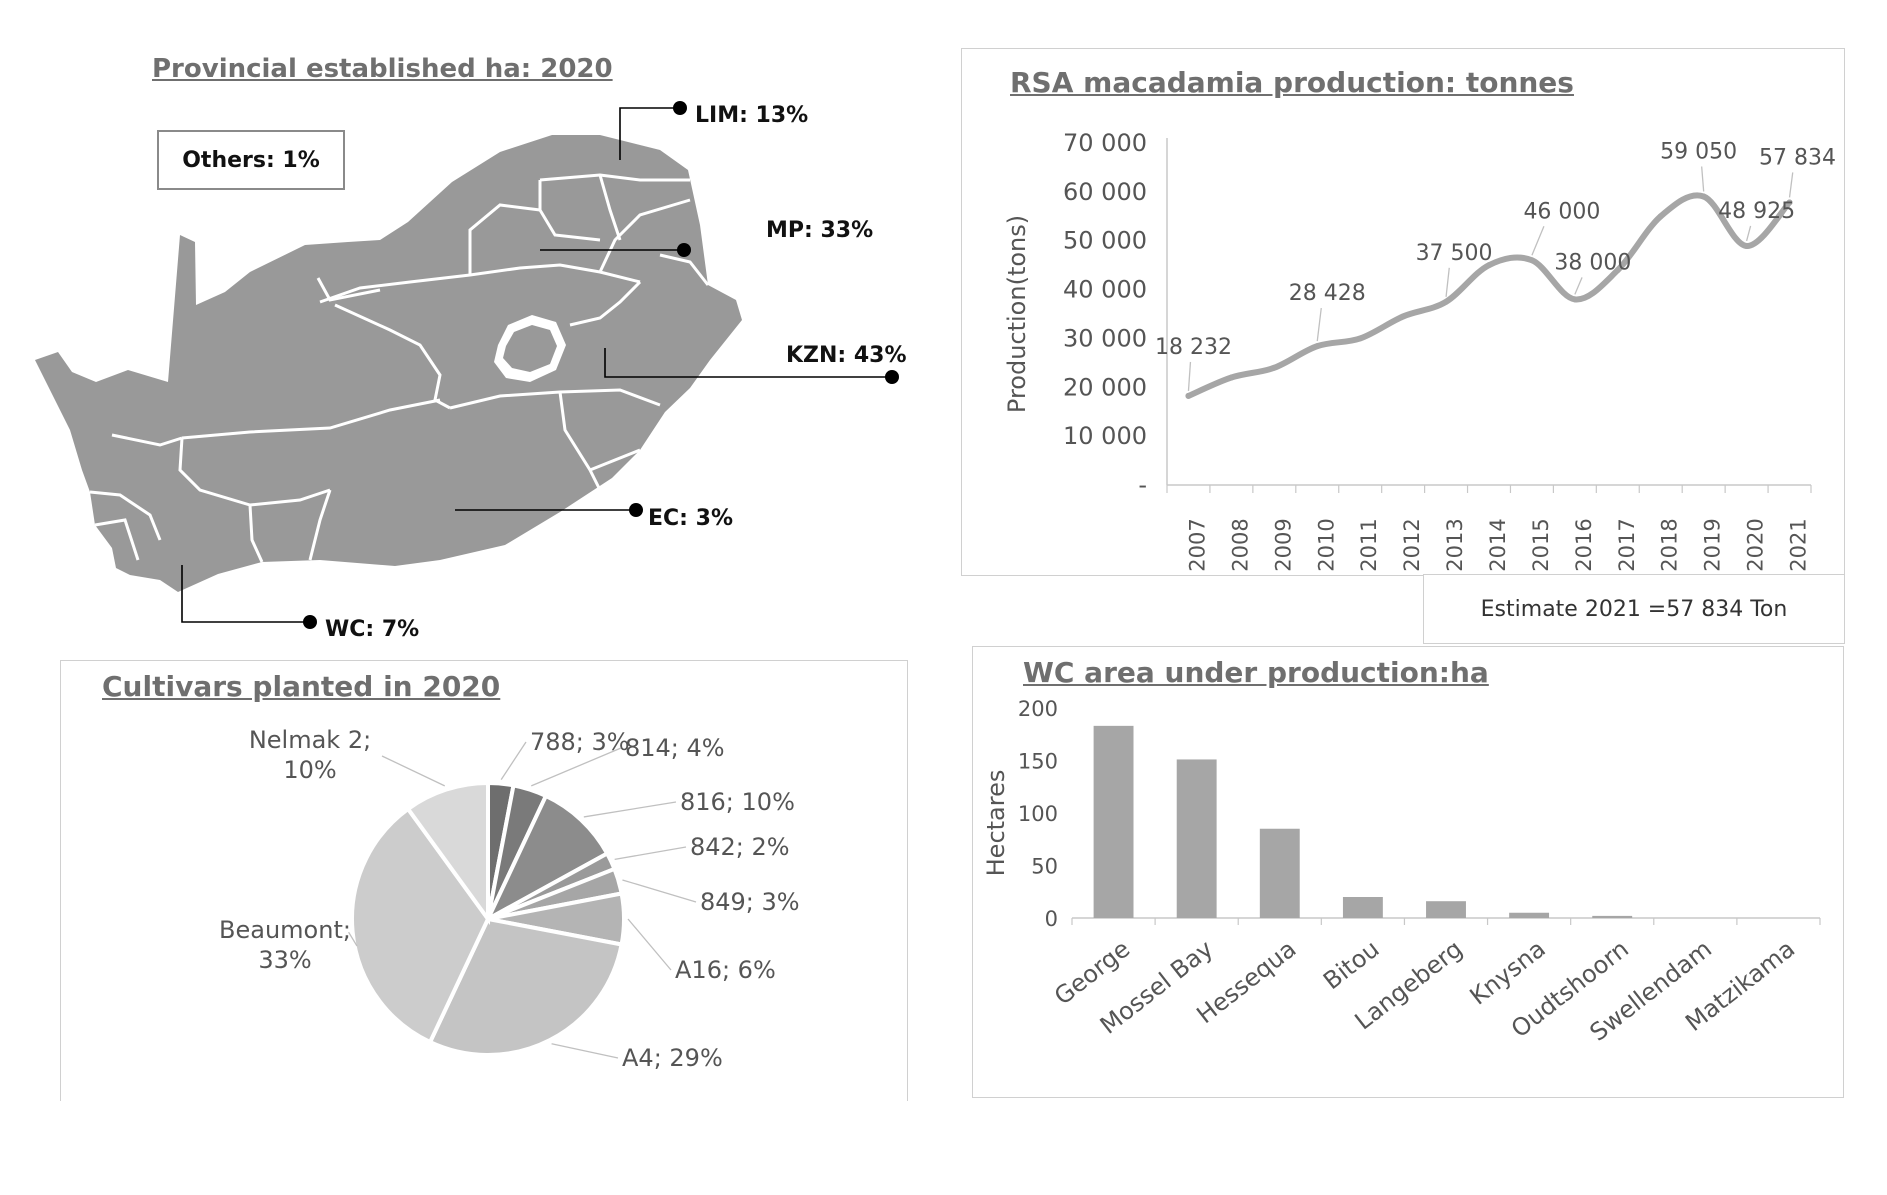  What do you see at coordinates (1627, 544) in the screenshot?
I see `x-tick-label: 2017` at bounding box center [1627, 544].